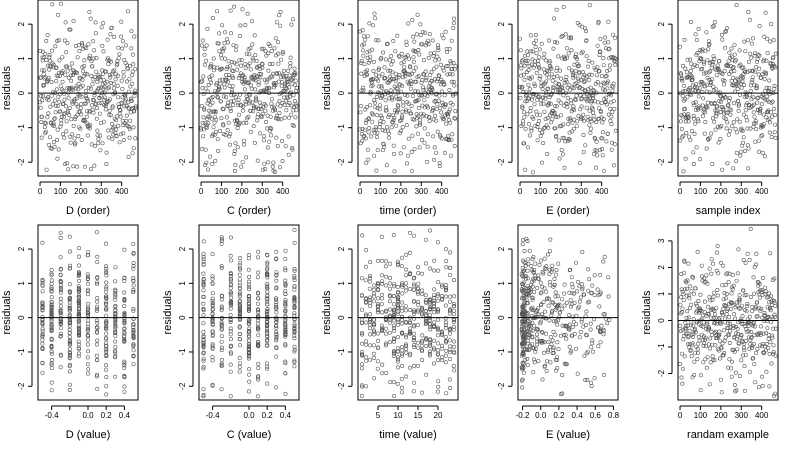  Describe the element at coordinates (727, 312) in the screenshot. I see `scatter-points` at that location.